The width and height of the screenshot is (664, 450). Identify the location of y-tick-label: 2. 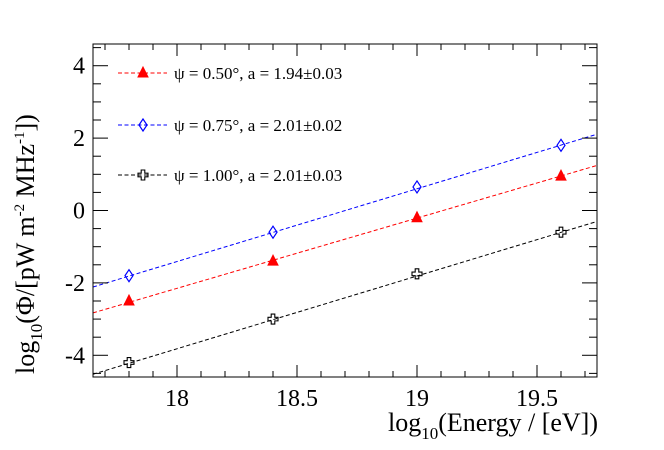
(79, 139).